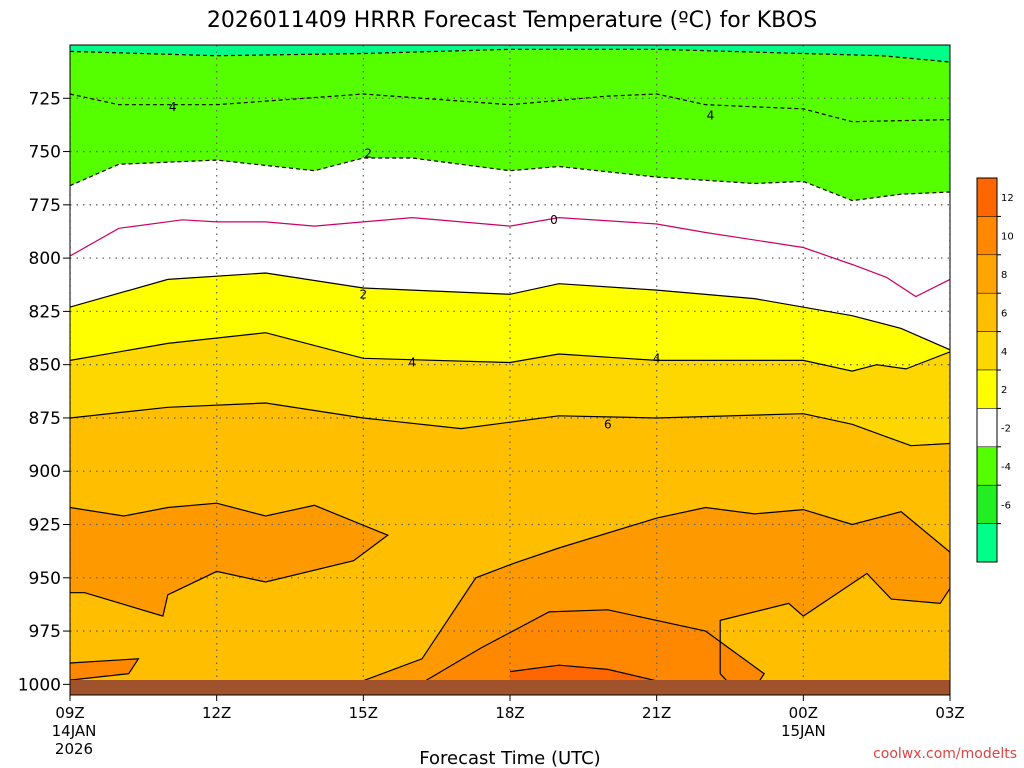 The image size is (1024, 768). What do you see at coordinates (74, 749) in the screenshot?
I see `x-tick-sublabel: 2026` at bounding box center [74, 749].